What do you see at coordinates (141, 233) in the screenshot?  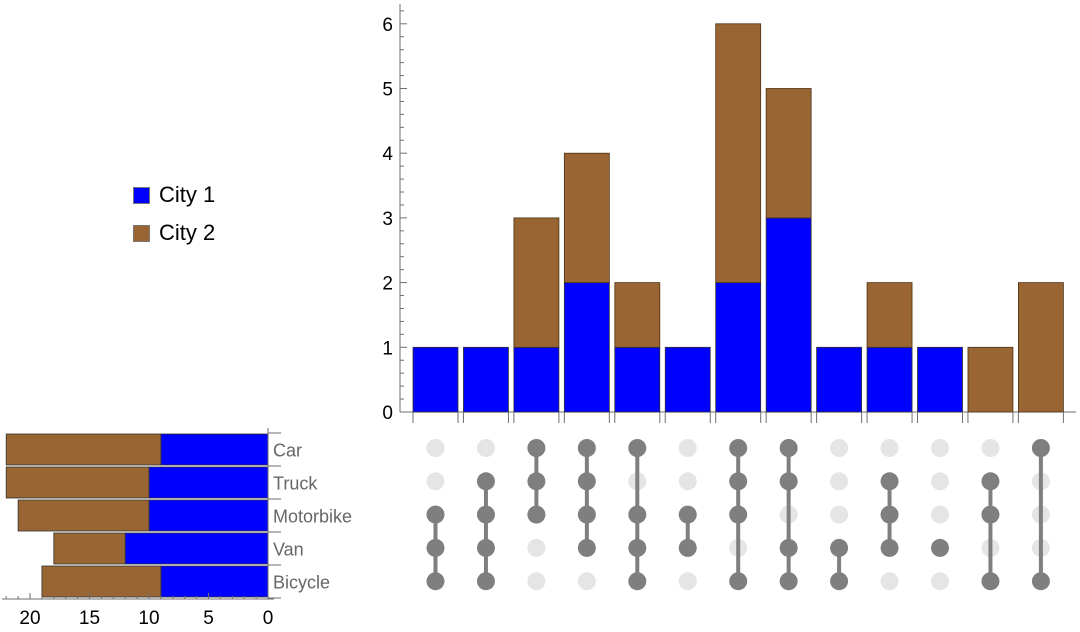 I see `legend-swatch-city2` at bounding box center [141, 233].